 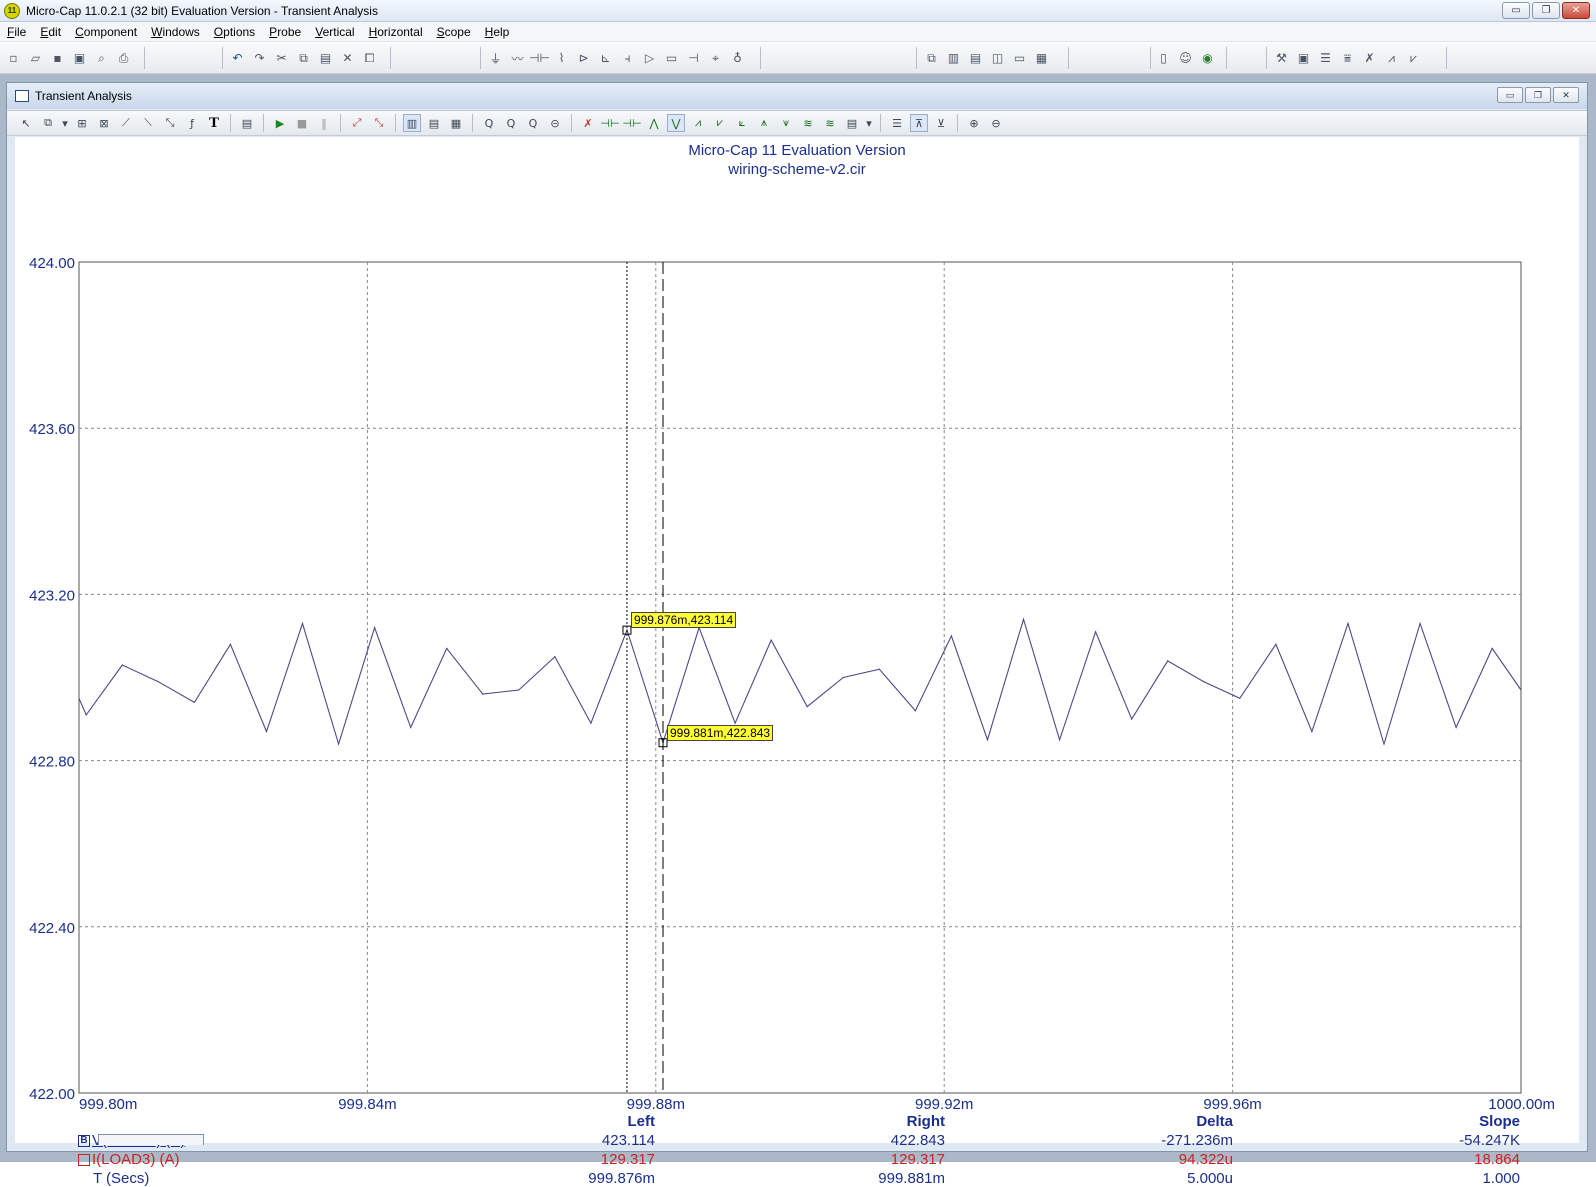 I want to click on cursor-left-icon: ⊣⊢, so click(x=610, y=123).